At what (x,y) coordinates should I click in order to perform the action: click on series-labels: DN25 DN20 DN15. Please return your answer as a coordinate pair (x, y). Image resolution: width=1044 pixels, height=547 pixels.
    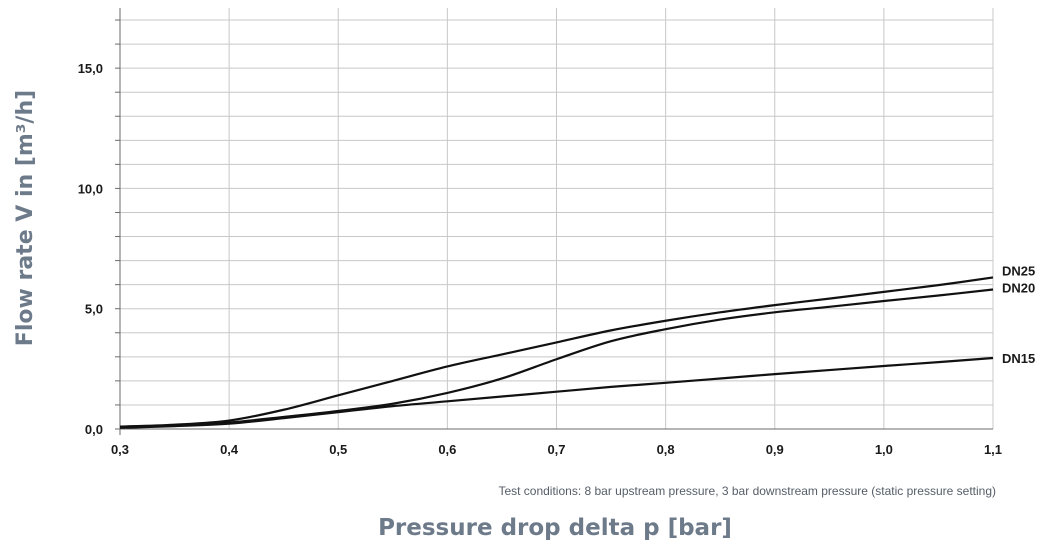
    Looking at the image, I should click on (1018, 314).